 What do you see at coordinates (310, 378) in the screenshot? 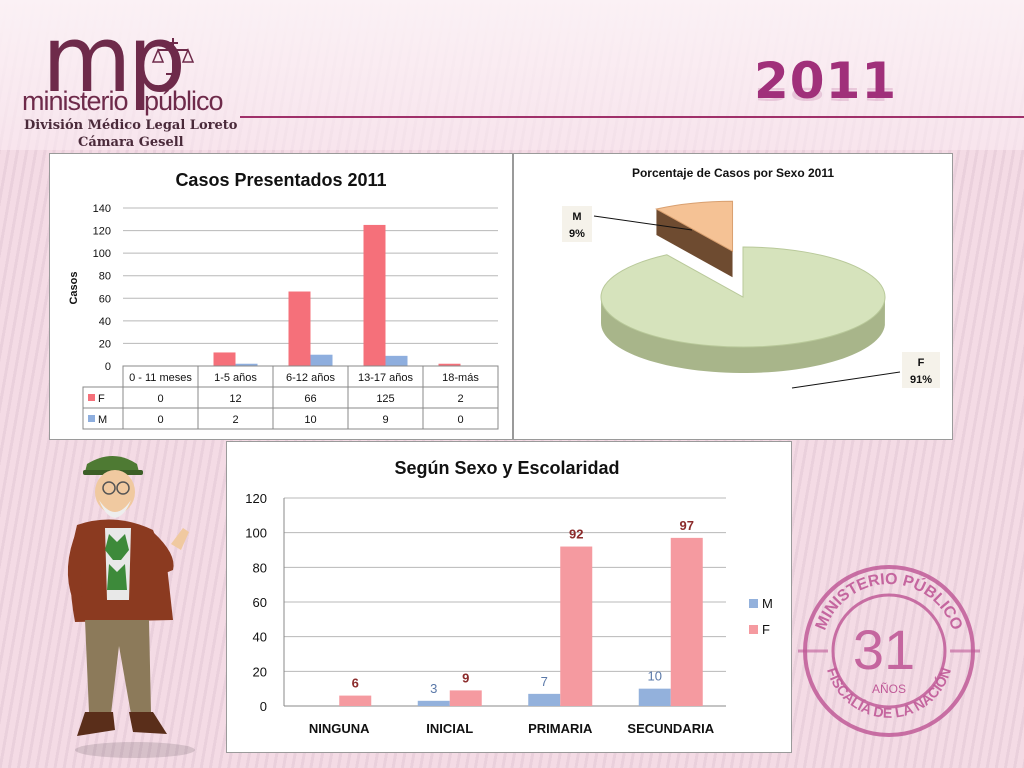
I see `chart1-category-label: 6-12 años` at bounding box center [310, 378].